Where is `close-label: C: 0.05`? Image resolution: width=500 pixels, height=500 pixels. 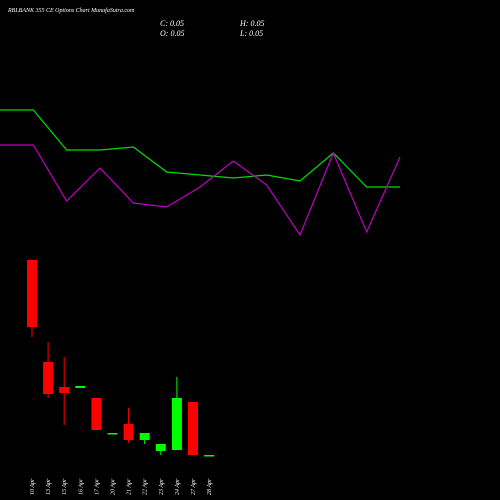 close-label: C: 0.05 is located at coordinates (172, 23).